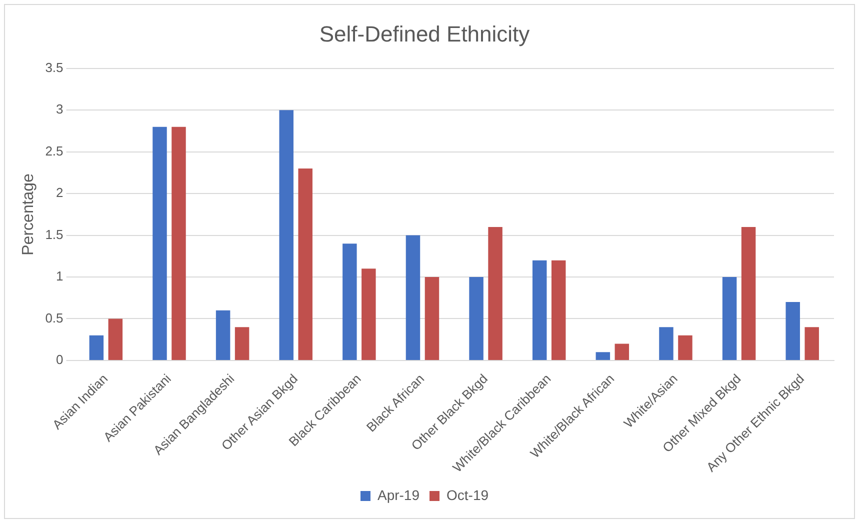  I want to click on y-tick-label: 2.5, so click(54, 150).